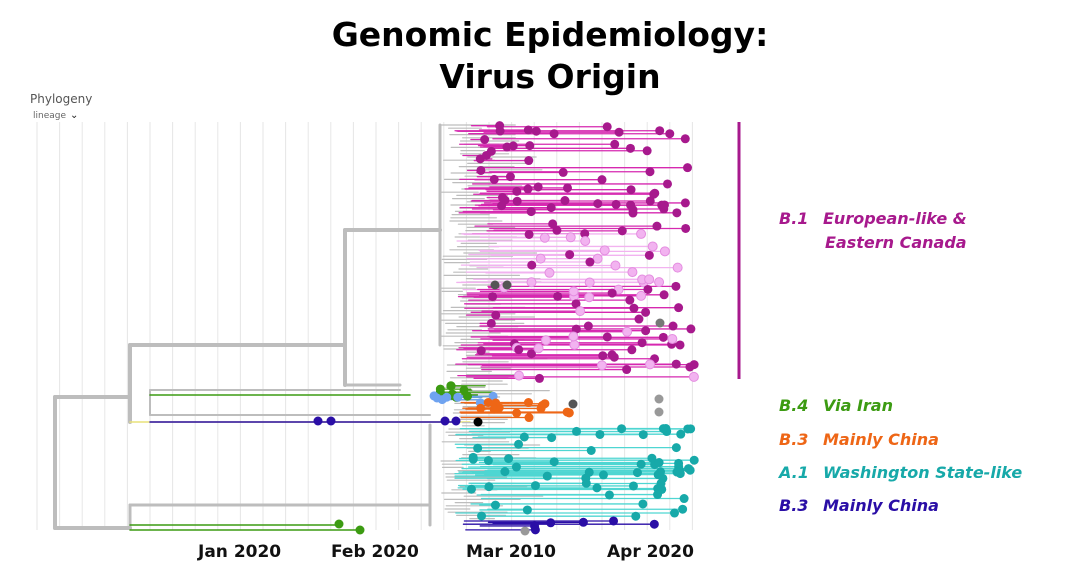 The image size is (1068, 573). I want to click on legend-b3-blue: B.3 Mainly China, so click(859, 505).